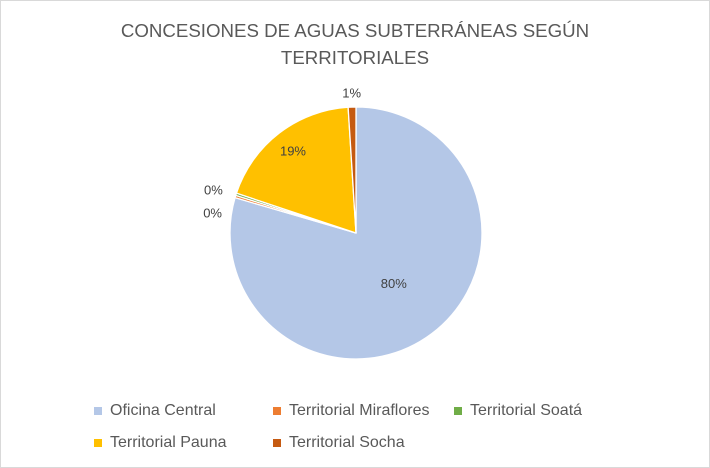 Image resolution: width=710 pixels, height=468 pixels. What do you see at coordinates (351, 93) in the screenshot?
I see `data-label-territorial-socha: 1%` at bounding box center [351, 93].